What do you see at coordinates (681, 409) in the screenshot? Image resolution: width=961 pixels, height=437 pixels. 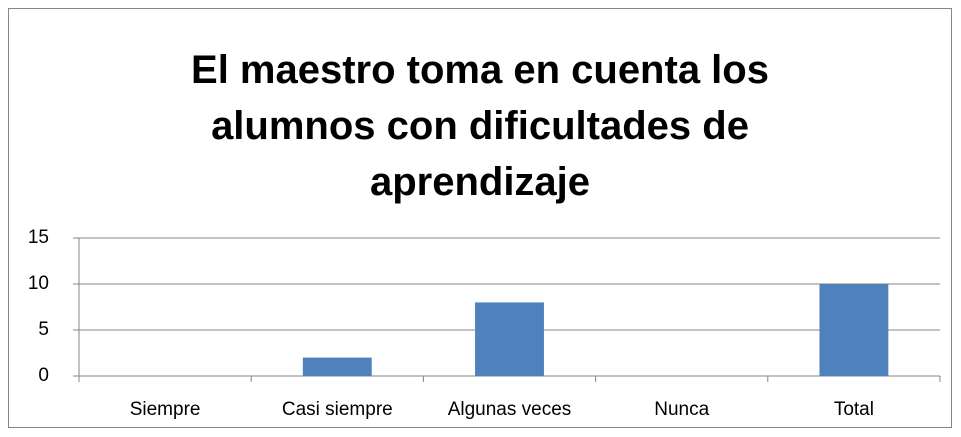 I see `x-tick-label: Nunca` at bounding box center [681, 409].